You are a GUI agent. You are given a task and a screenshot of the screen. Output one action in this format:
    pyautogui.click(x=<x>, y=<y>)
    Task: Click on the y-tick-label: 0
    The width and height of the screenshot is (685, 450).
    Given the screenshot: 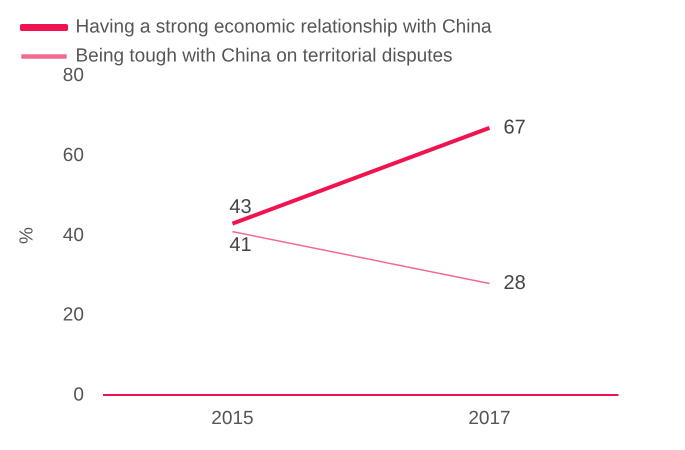 What is the action you would take?
    pyautogui.click(x=78, y=395)
    